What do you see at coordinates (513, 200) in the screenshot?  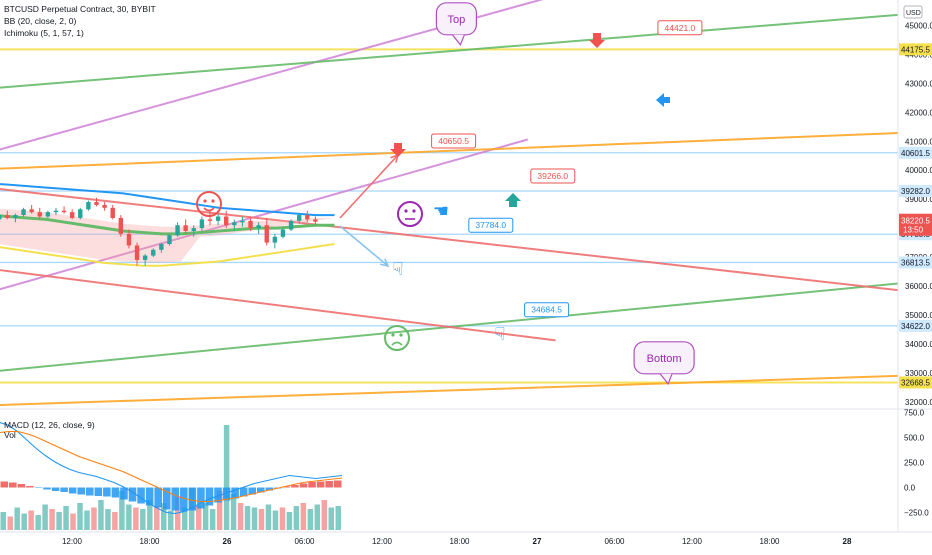 I see `up-arrow-icon` at bounding box center [513, 200].